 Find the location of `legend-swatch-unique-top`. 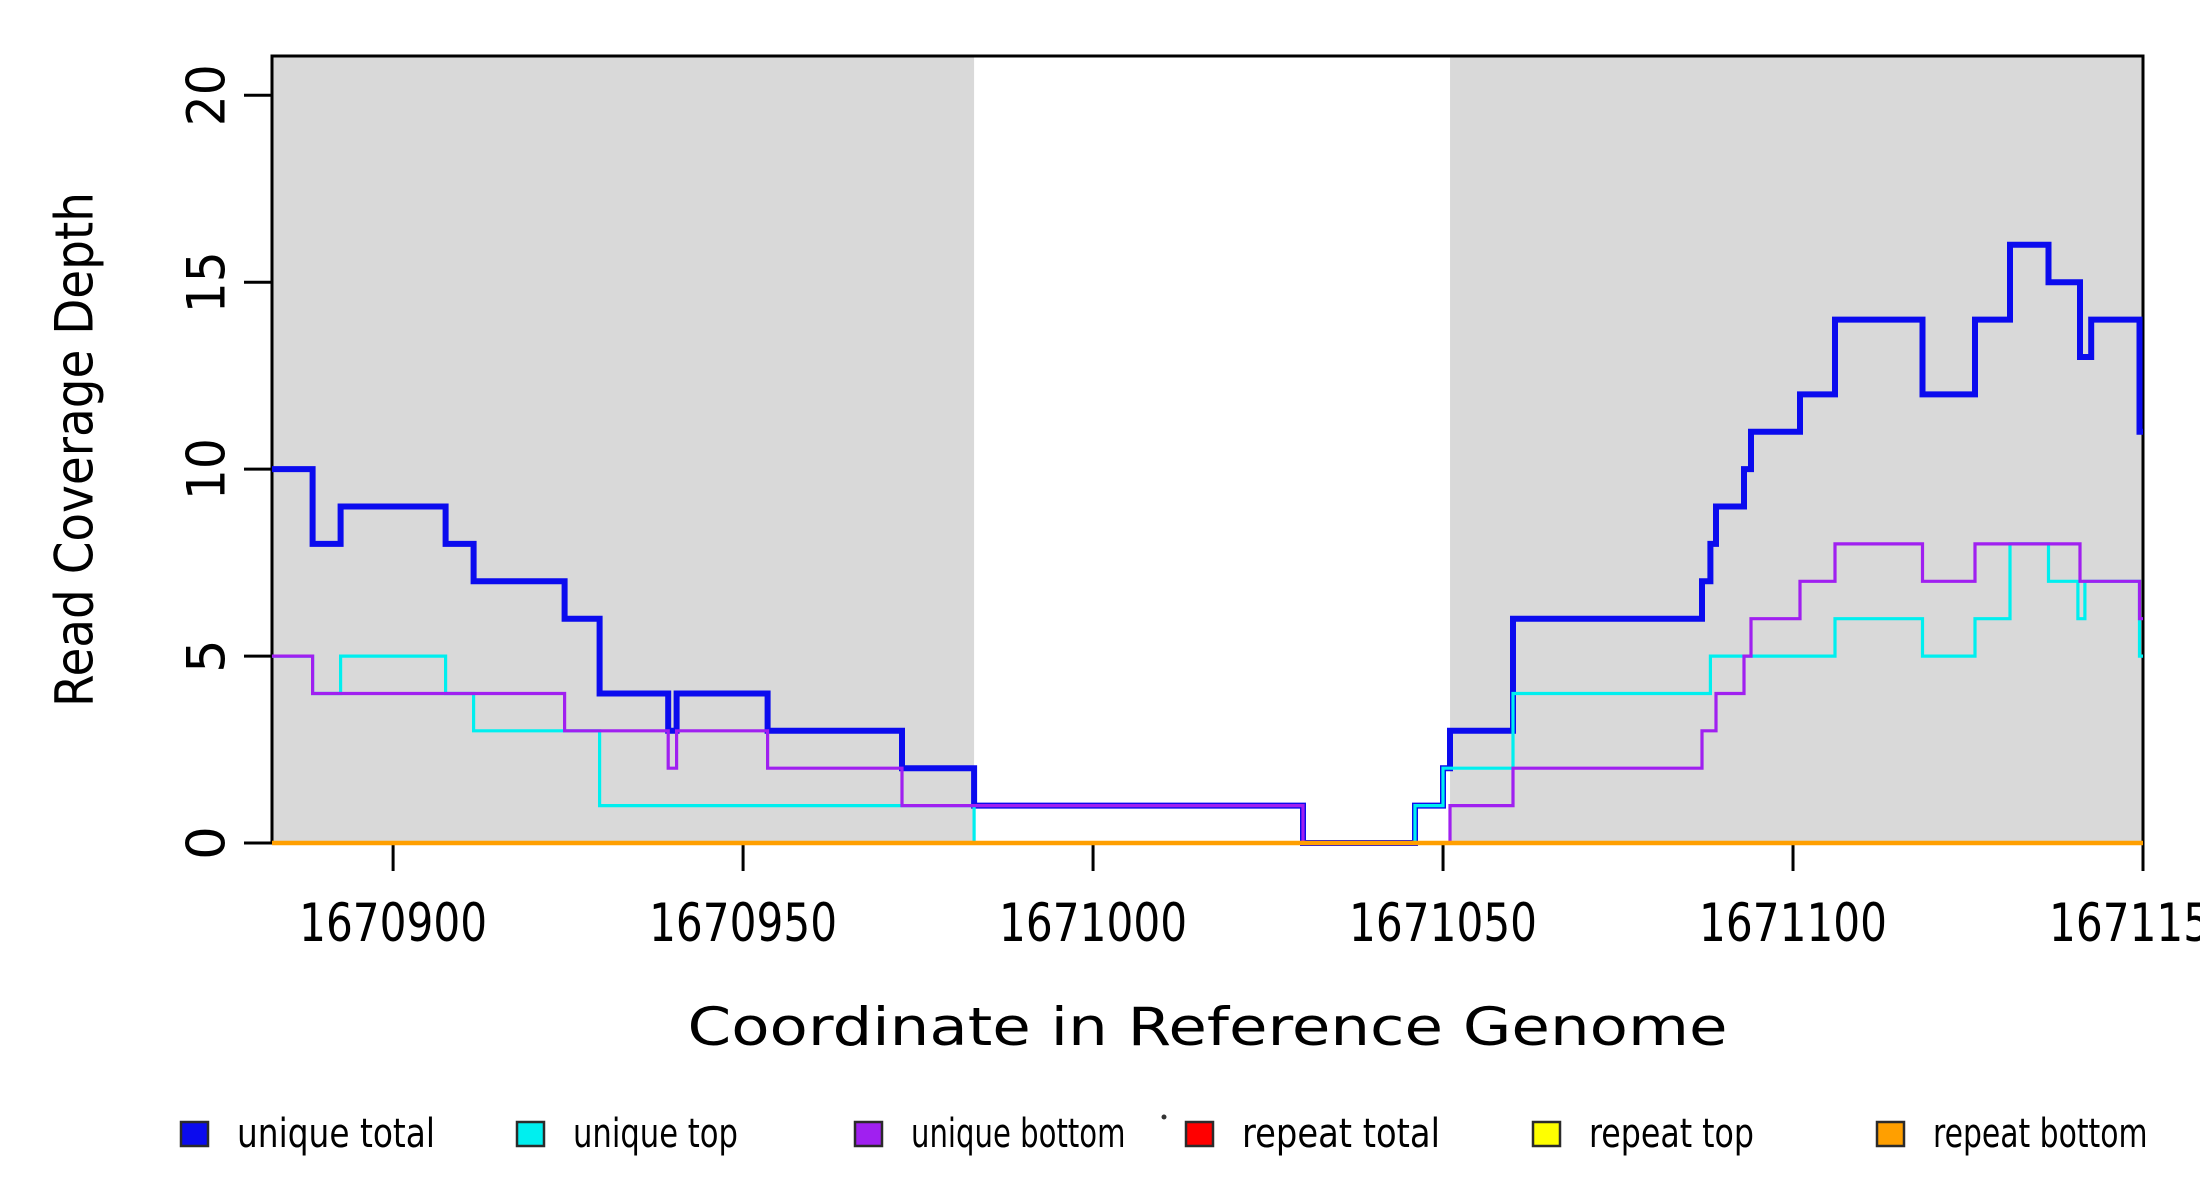

legend-swatch-unique-top is located at coordinates (530, 1134).